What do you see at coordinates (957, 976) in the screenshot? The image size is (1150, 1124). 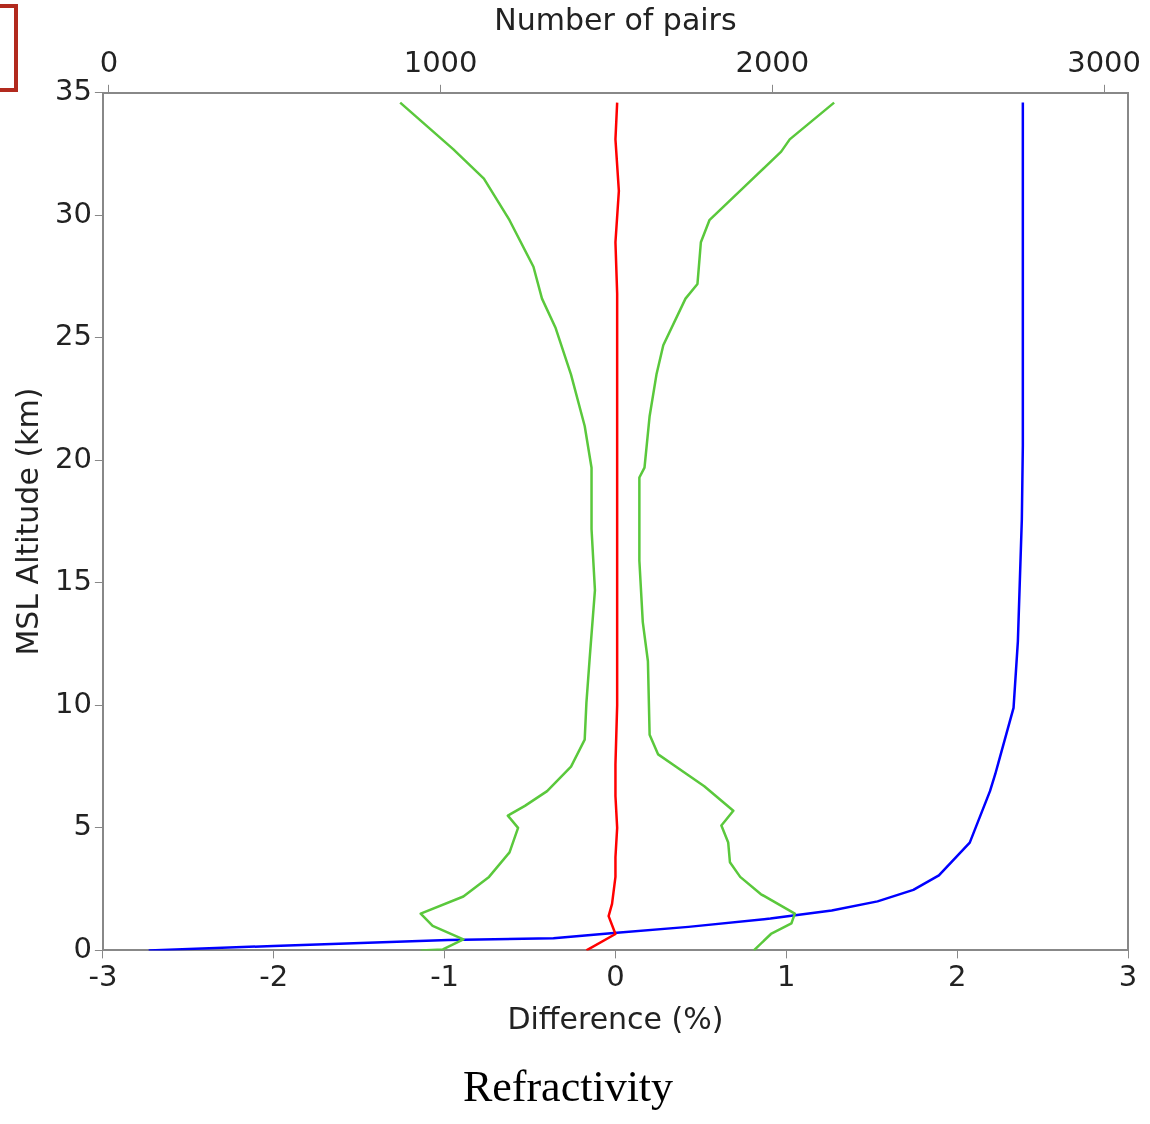 I see `x-tick-label: 2` at bounding box center [957, 976].